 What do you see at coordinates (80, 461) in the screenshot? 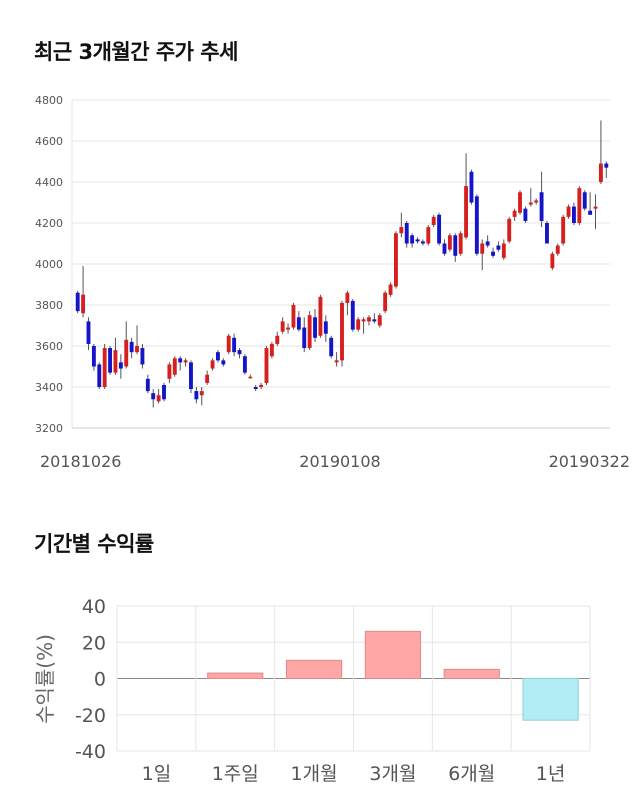
I see `price-x-tick-label: 20181026` at bounding box center [80, 461].